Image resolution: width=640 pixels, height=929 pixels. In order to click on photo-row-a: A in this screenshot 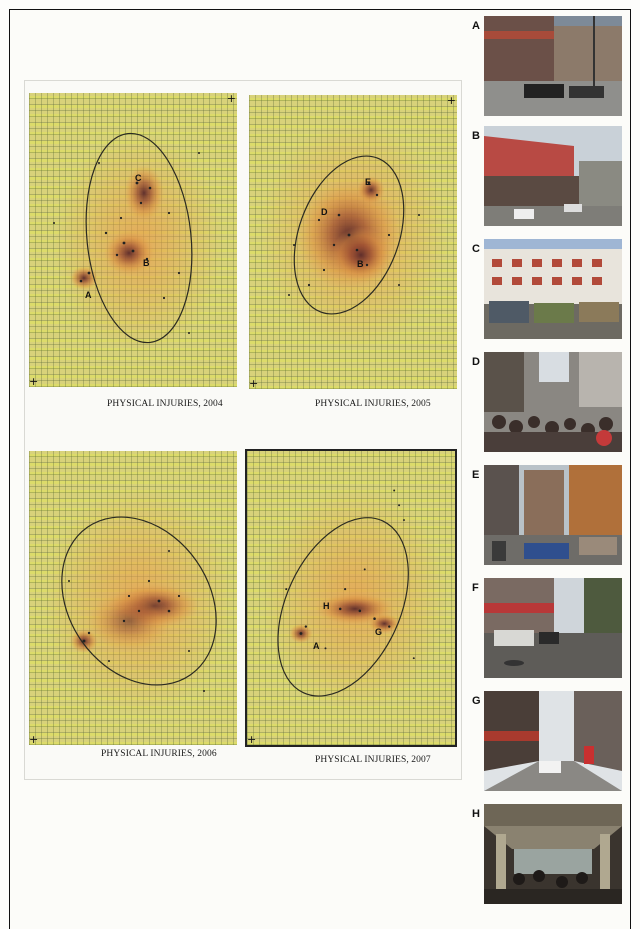, I will do `click(550, 66)`.